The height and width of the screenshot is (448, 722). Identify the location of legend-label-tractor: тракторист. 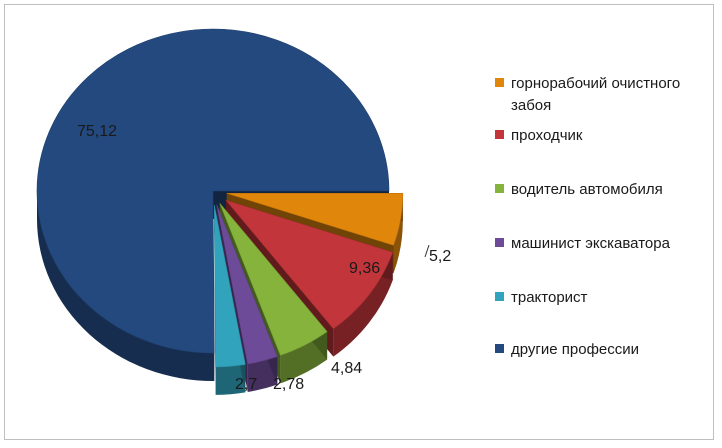
(549, 297).